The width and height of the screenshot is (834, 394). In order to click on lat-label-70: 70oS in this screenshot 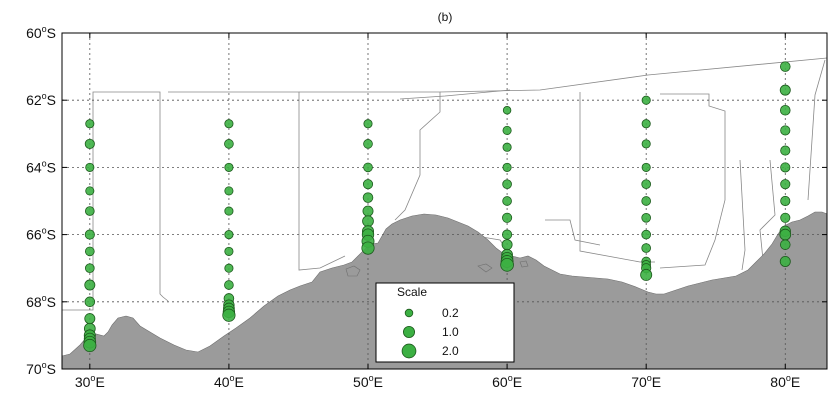, I will do `click(41, 368)`.